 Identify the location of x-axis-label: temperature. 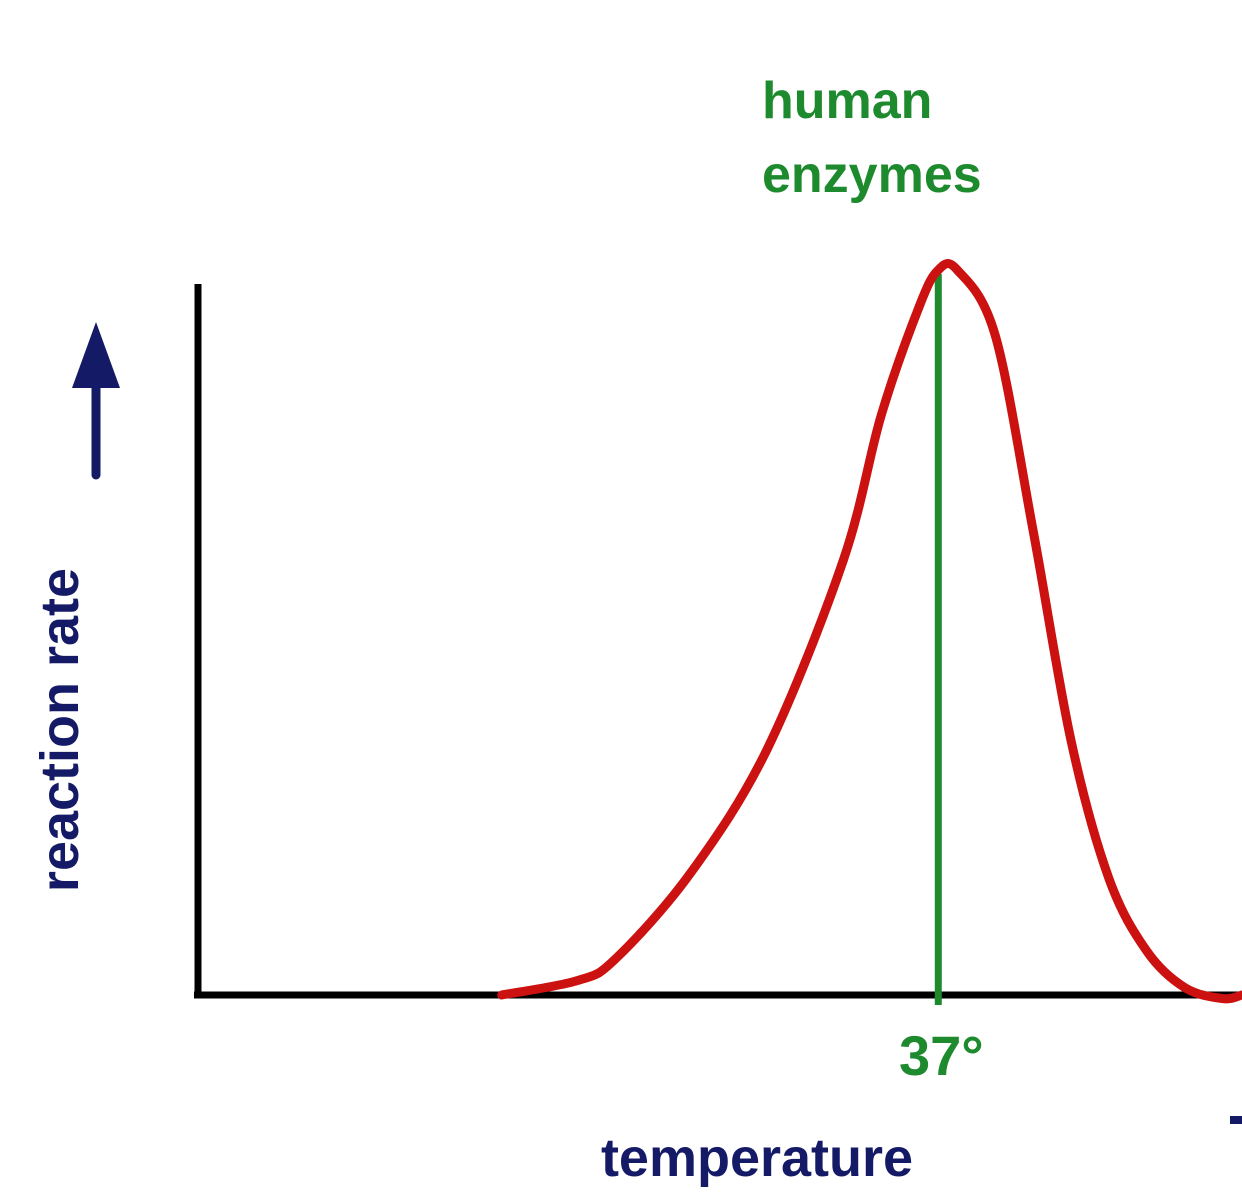
(757, 1158).